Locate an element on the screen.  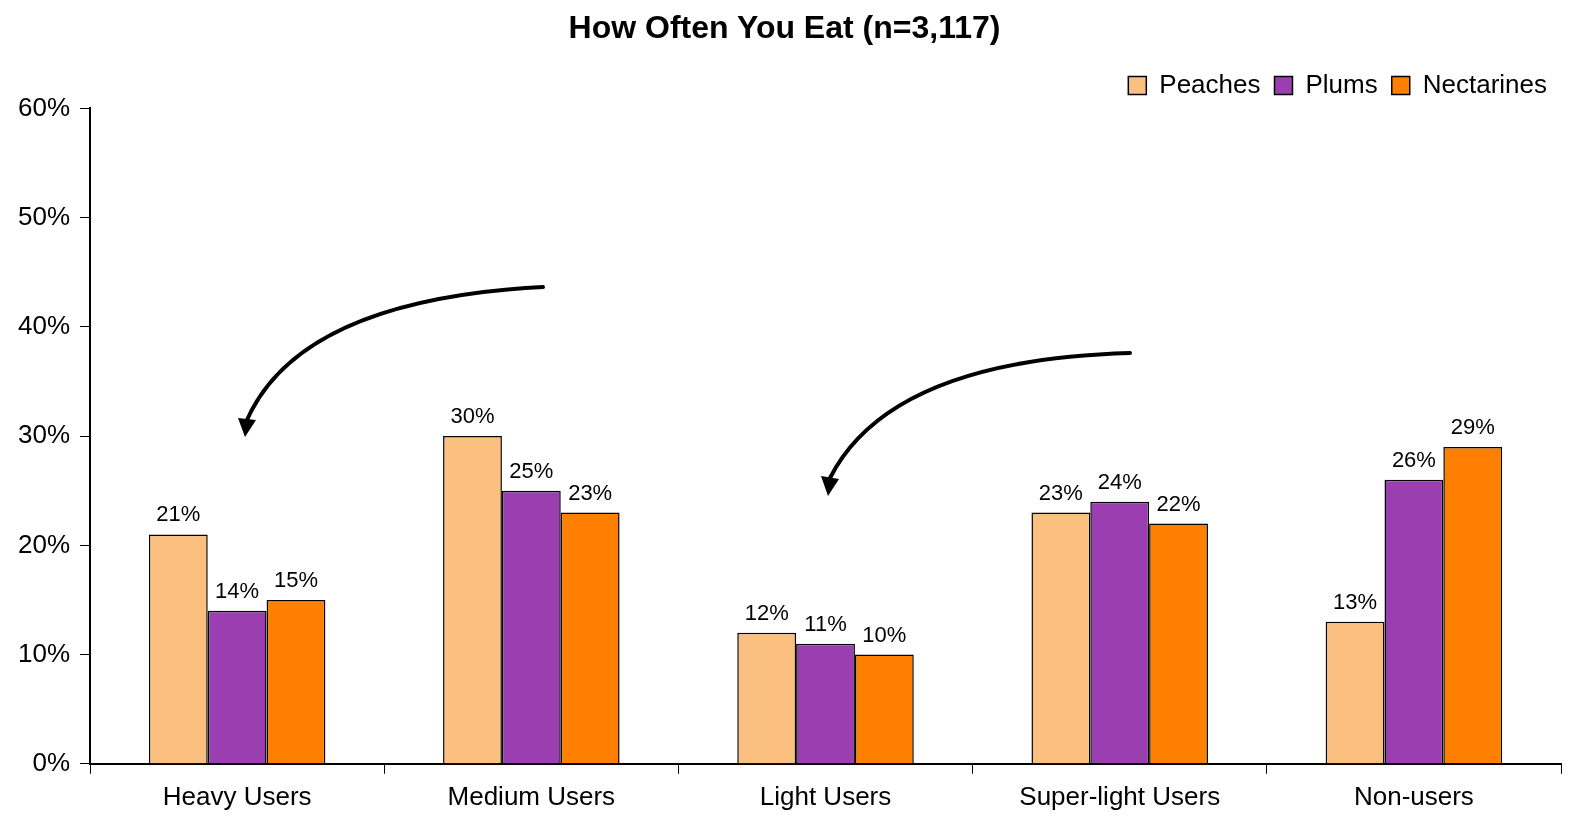
data-label: 26% is located at coordinates (1413, 459).